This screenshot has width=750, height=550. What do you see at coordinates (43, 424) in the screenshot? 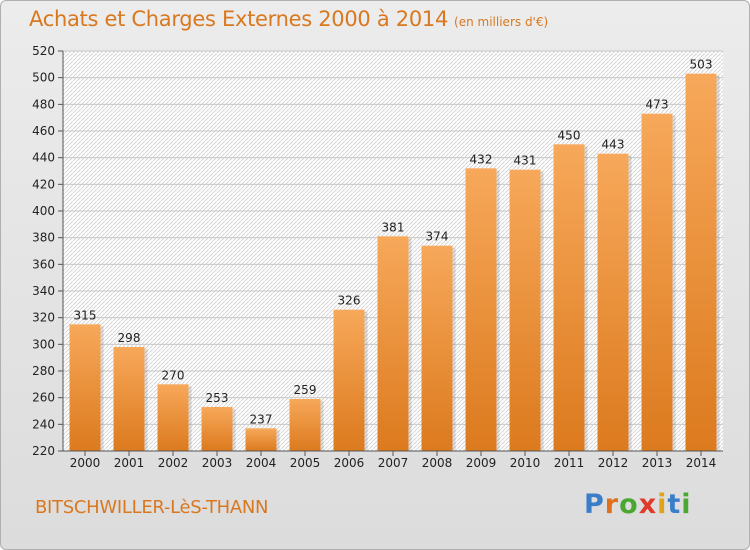
I see `y-tick-label: 240` at bounding box center [43, 424].